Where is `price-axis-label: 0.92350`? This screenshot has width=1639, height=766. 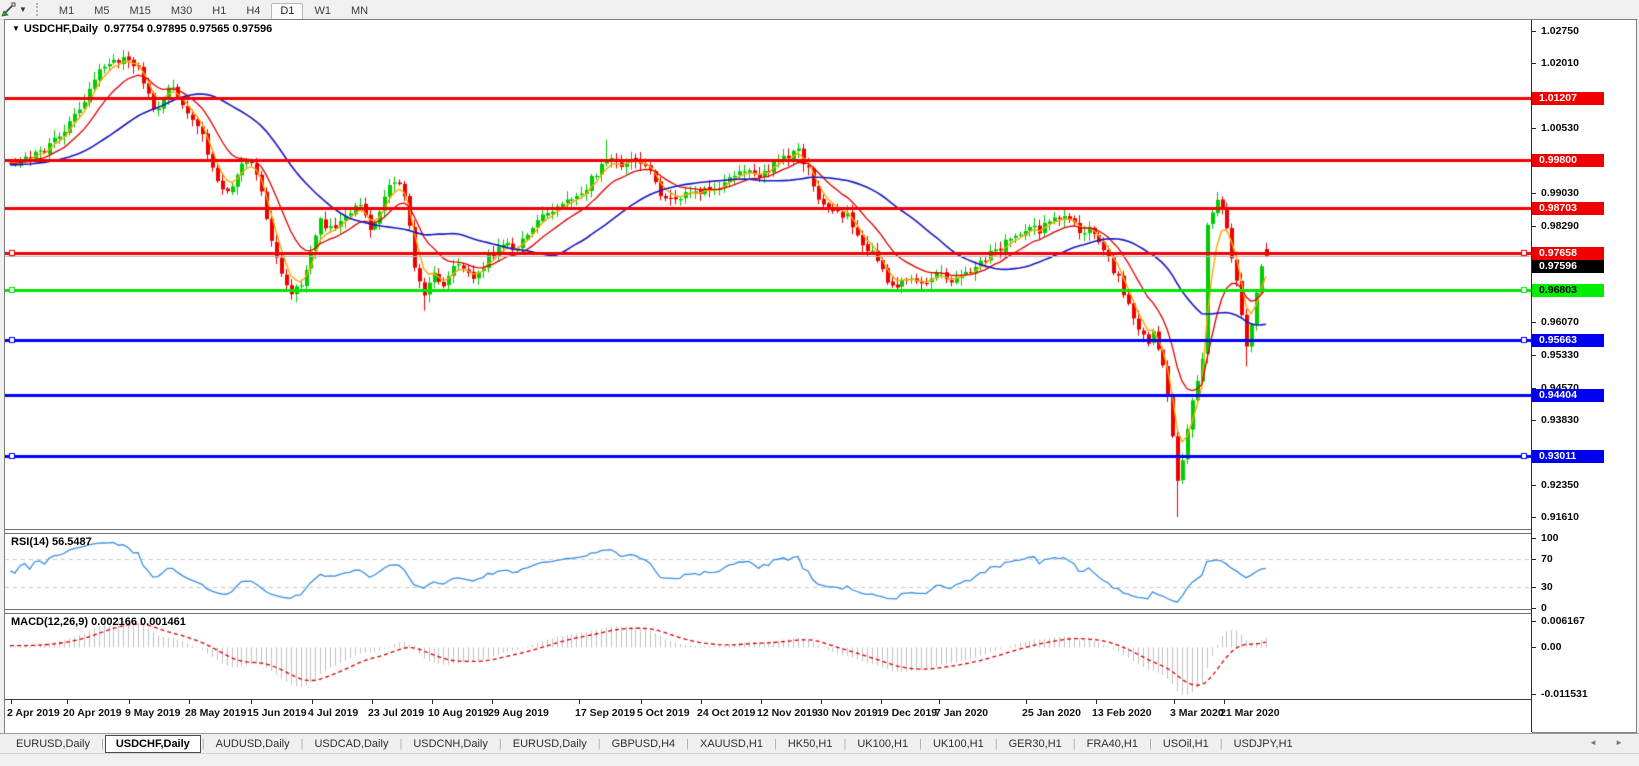
price-axis-label: 0.92350 is located at coordinates (1560, 485).